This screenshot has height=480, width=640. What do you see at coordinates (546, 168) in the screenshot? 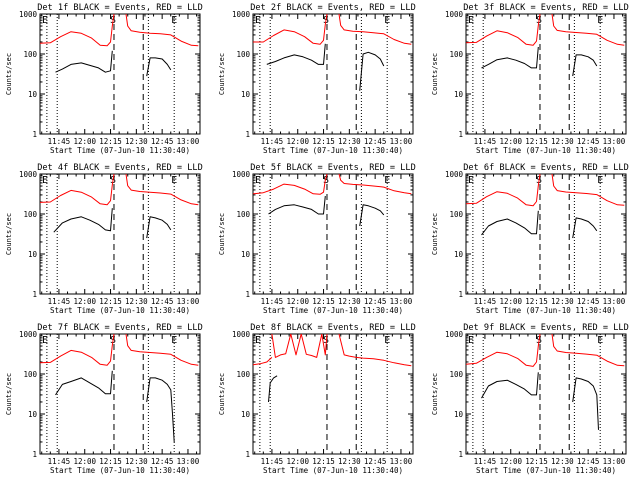
I see `panel-title: Det 6f BLACK = Events, RED = LLD` at bounding box center [546, 168].